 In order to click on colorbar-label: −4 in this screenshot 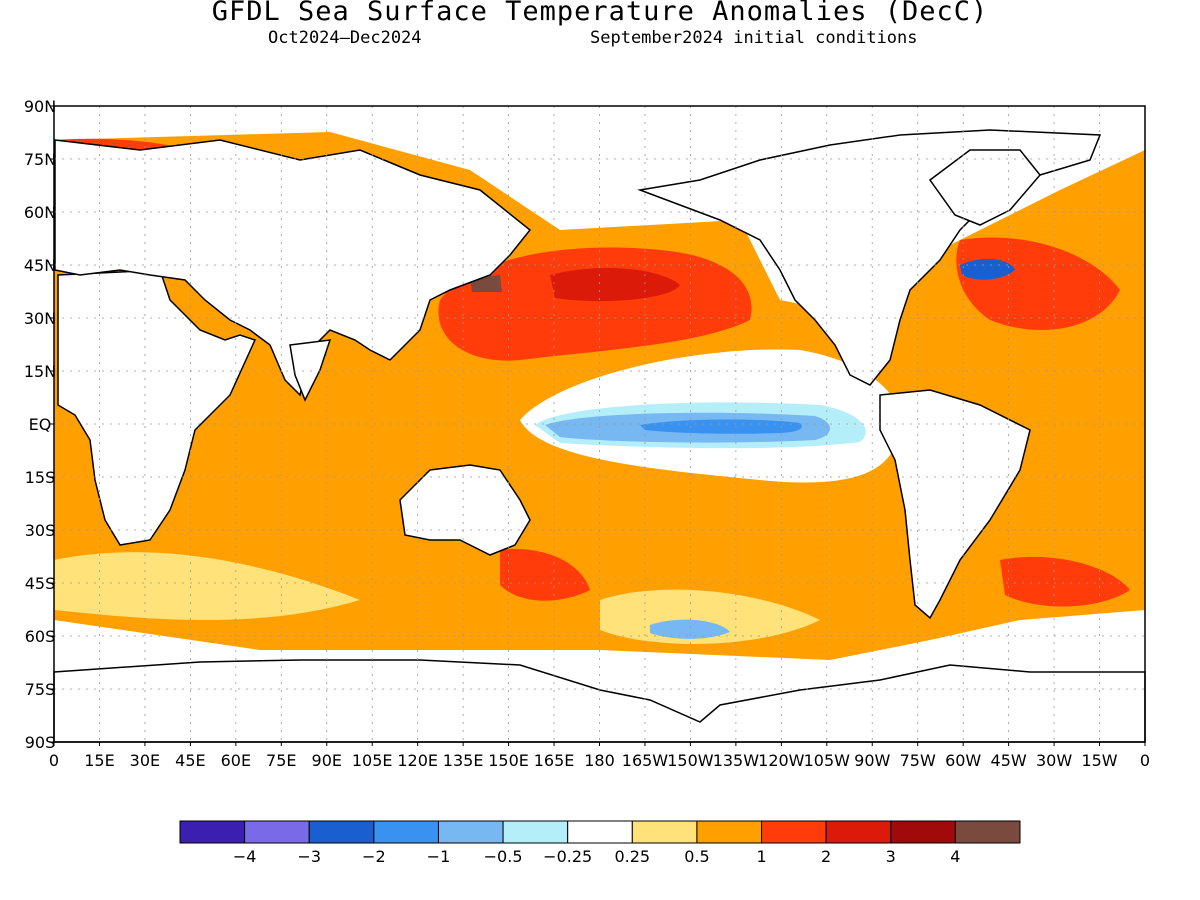, I will do `click(245, 856)`.